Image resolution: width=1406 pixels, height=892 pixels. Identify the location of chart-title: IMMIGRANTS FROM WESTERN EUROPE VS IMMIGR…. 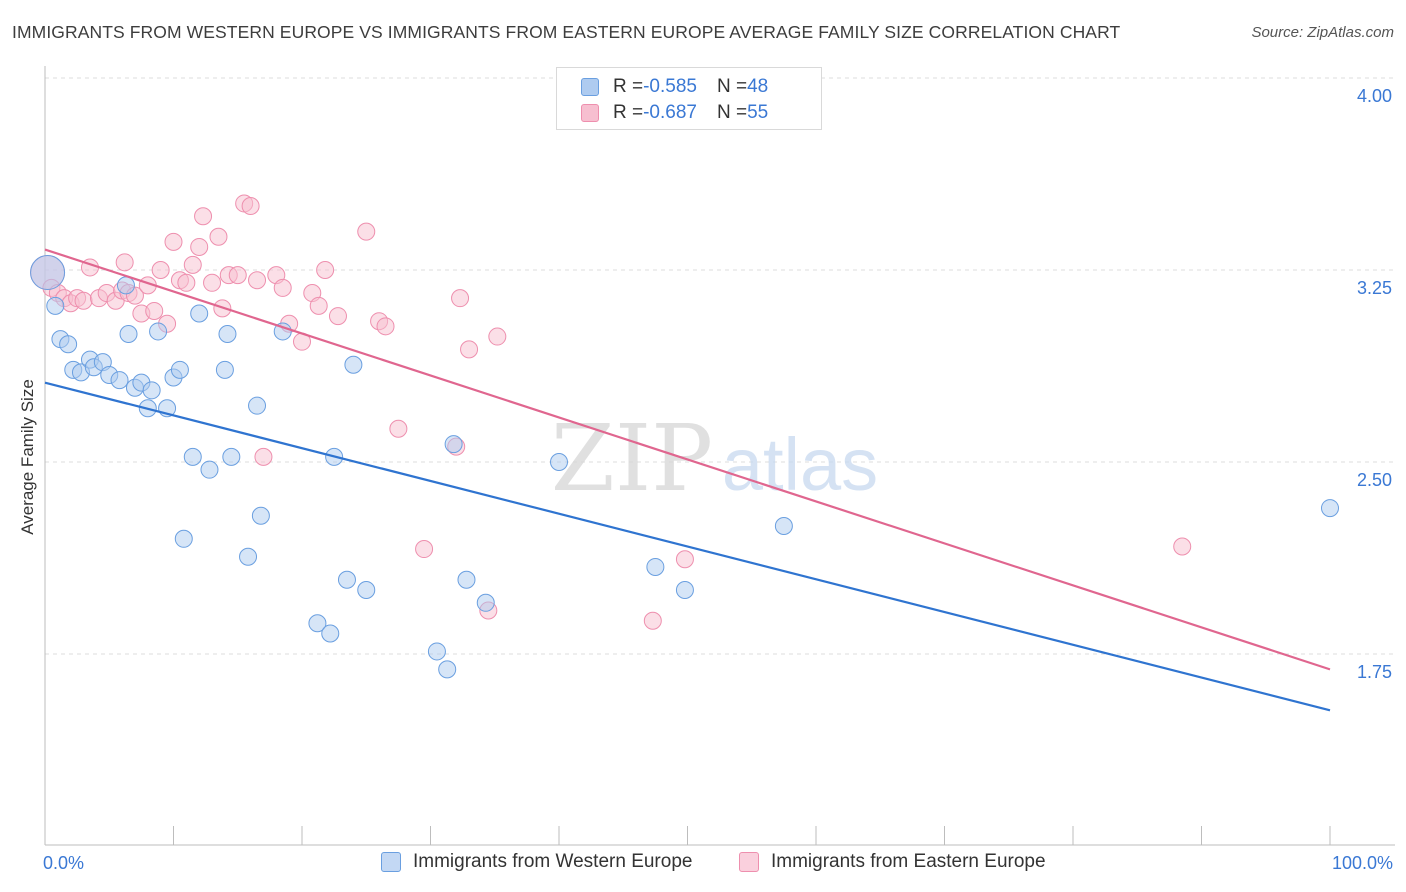
(566, 32).